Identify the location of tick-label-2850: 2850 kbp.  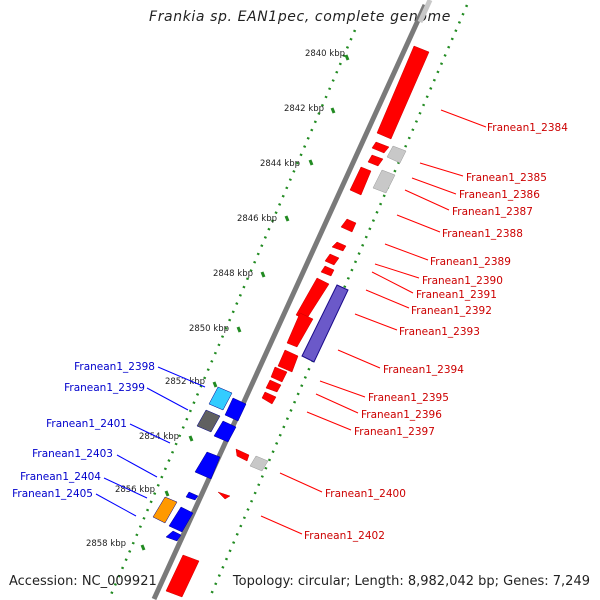
(209, 329).